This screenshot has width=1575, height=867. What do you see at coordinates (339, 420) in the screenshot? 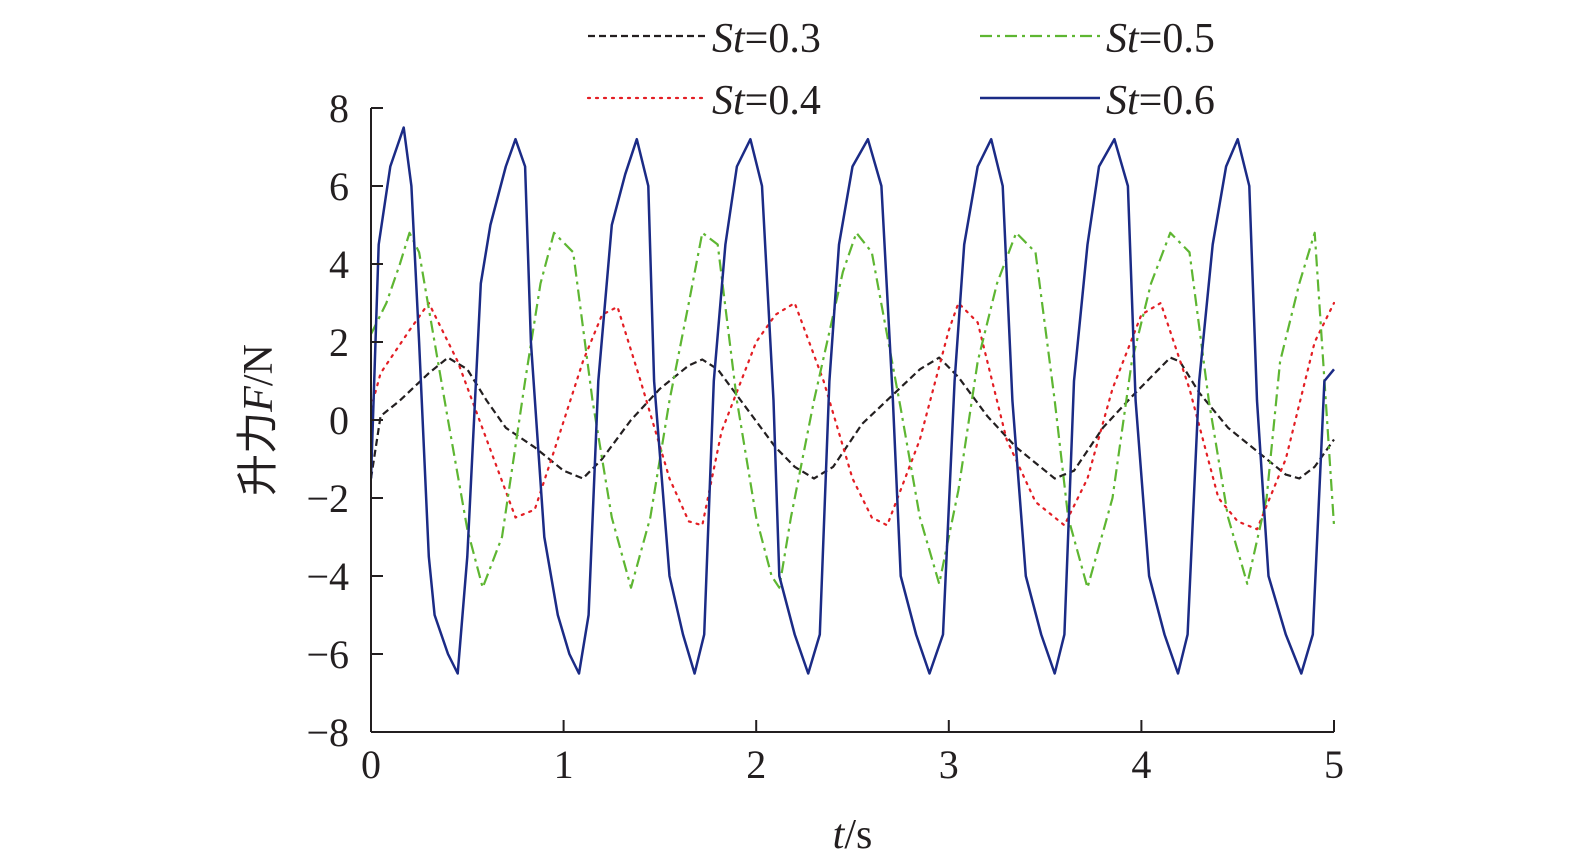
I see `y-tick-label: 0` at bounding box center [339, 420].